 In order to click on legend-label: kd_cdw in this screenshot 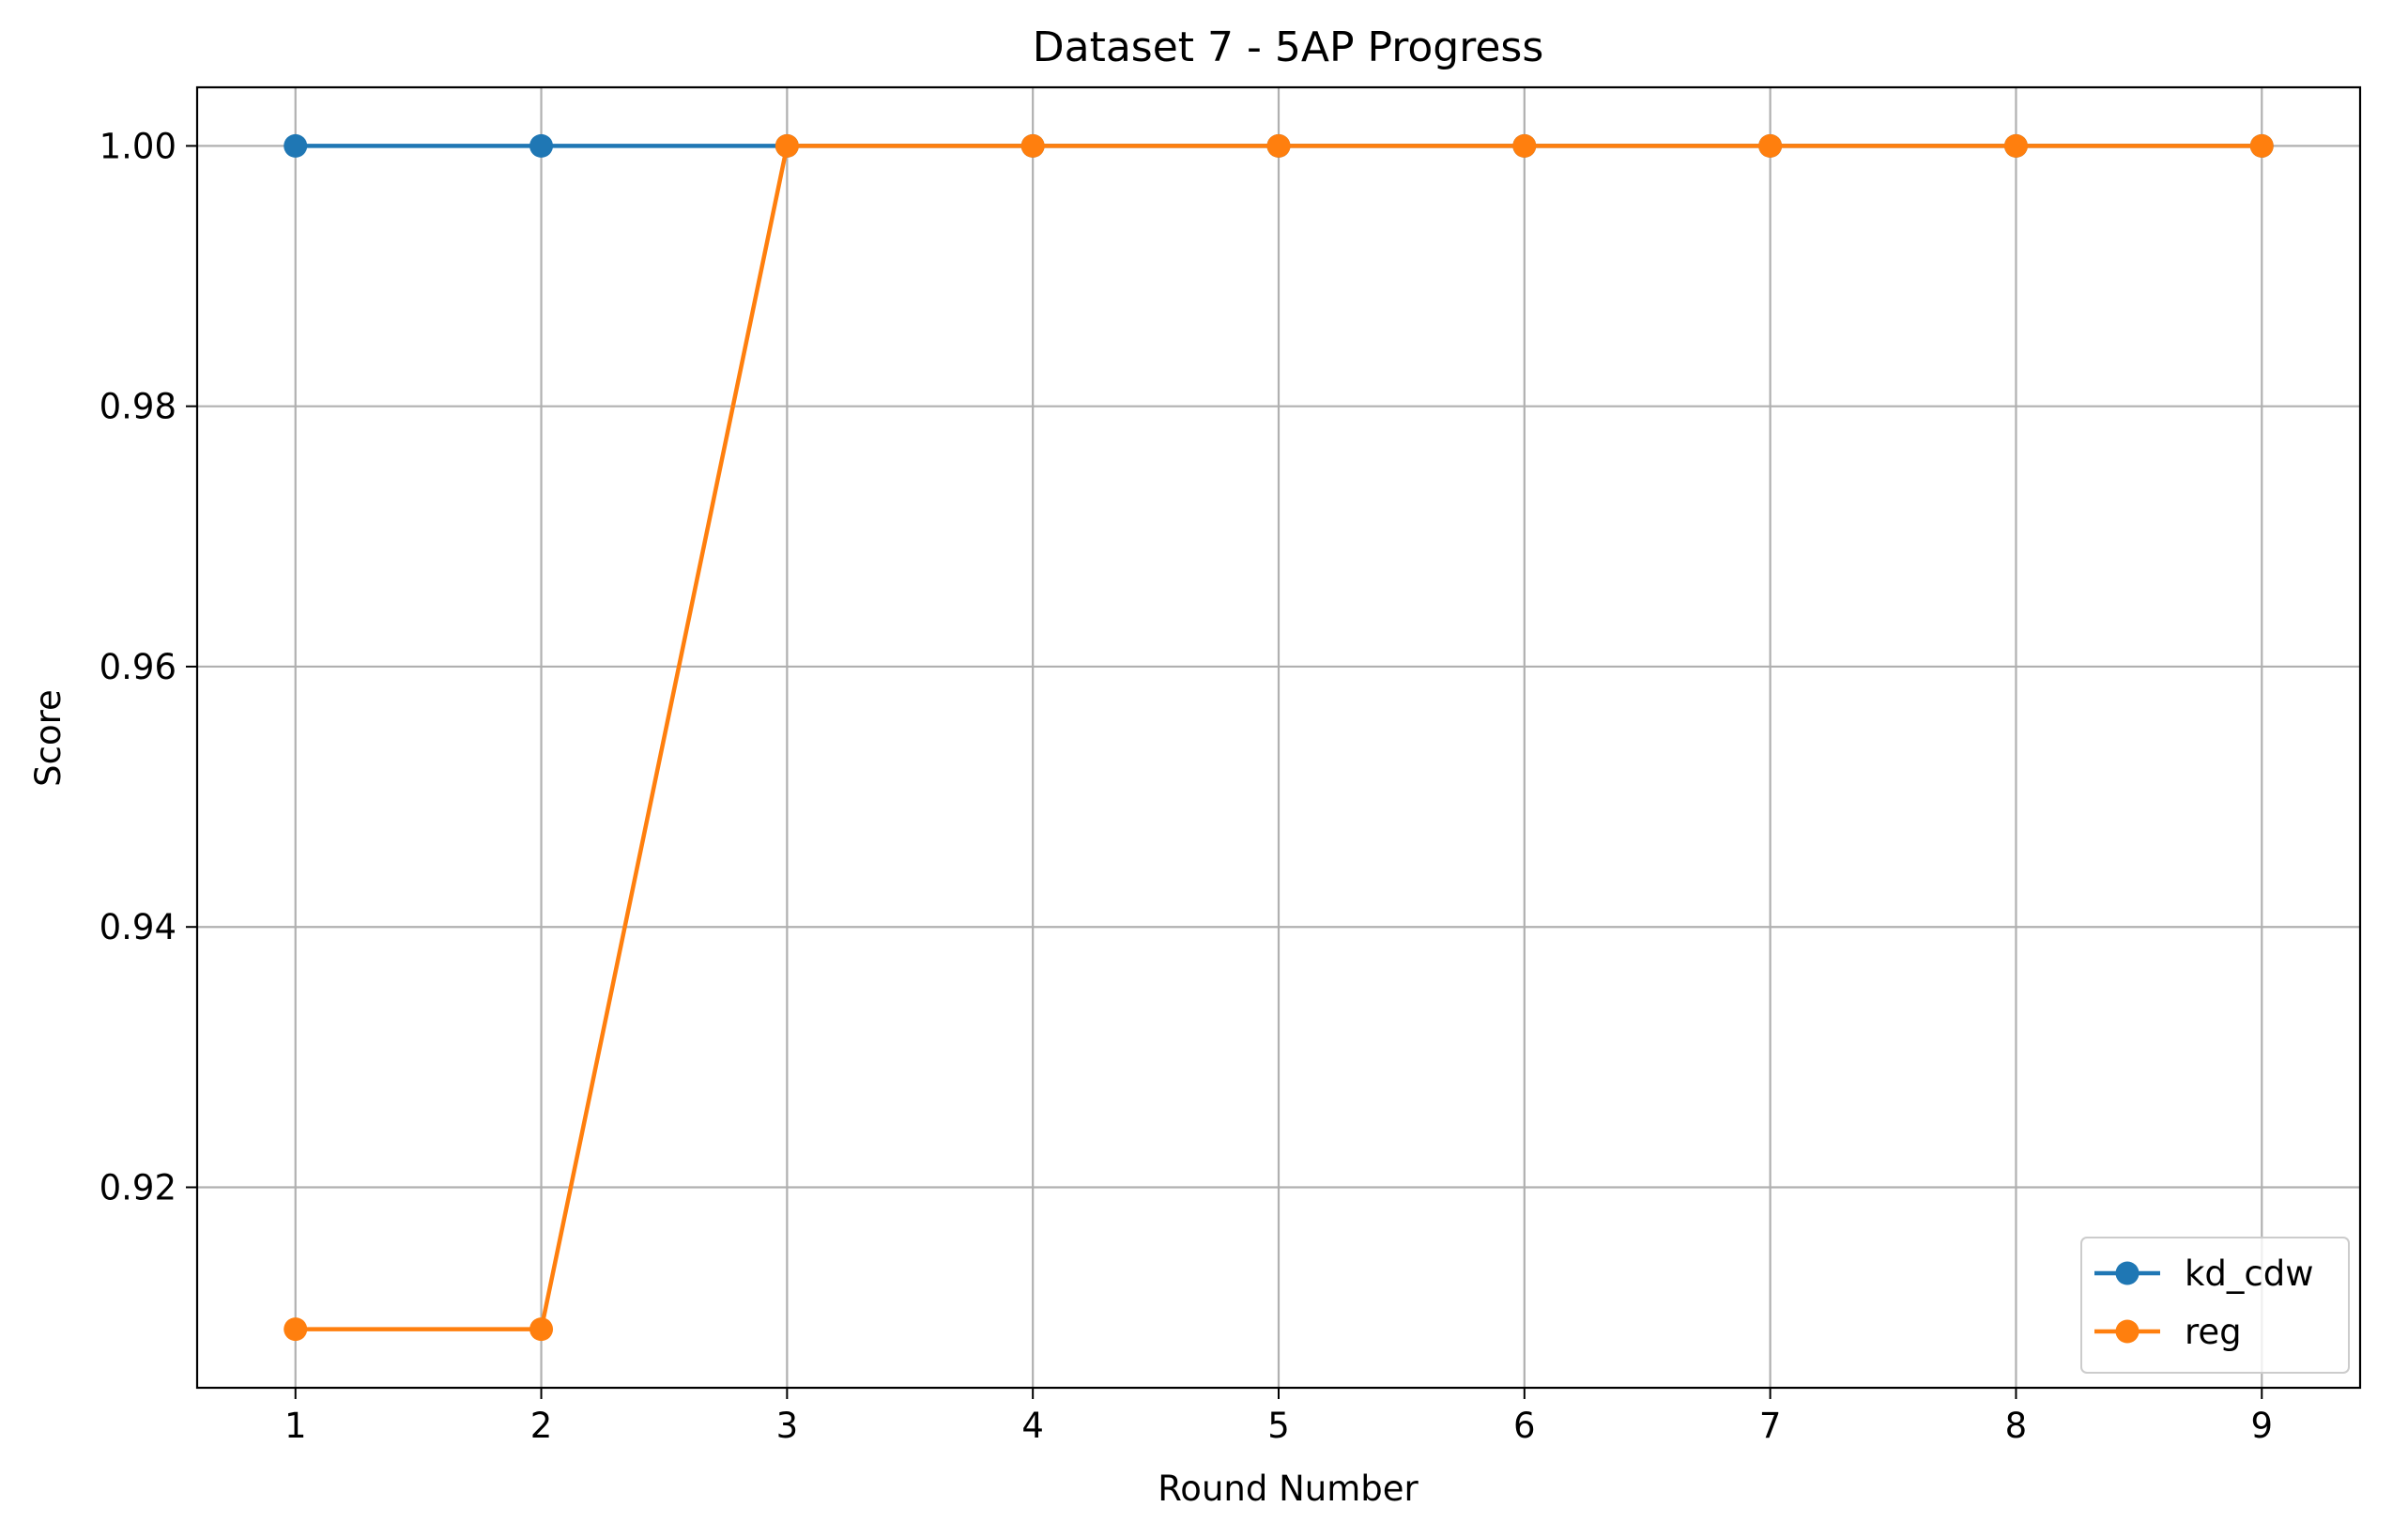, I will do `click(2249, 1273)`.